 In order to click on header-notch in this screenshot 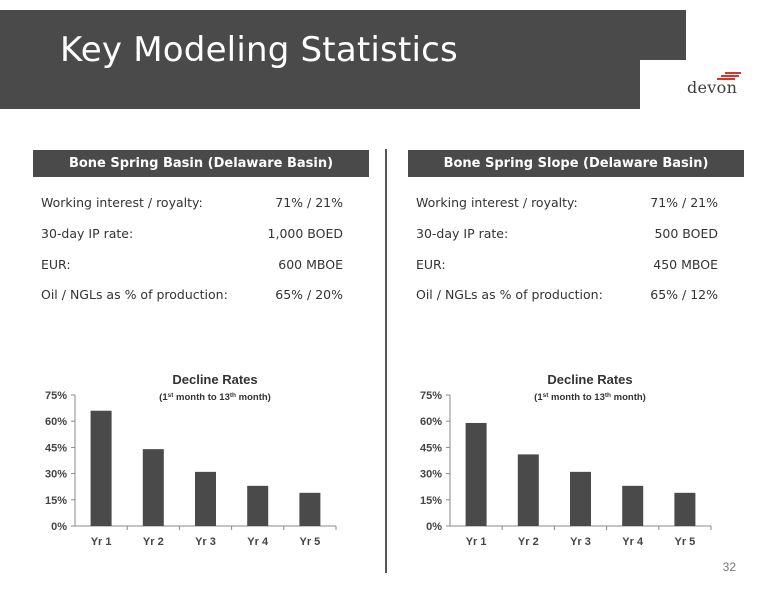, I will do `click(708, 84)`.